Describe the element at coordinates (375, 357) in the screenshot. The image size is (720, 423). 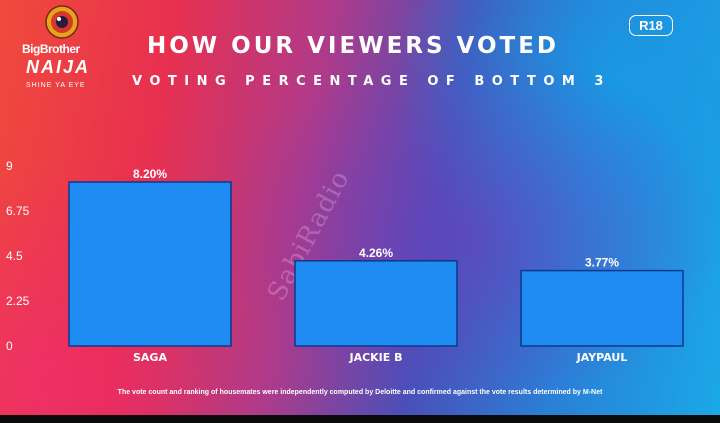
I see `x-tick-label: JACKIE B` at that location.